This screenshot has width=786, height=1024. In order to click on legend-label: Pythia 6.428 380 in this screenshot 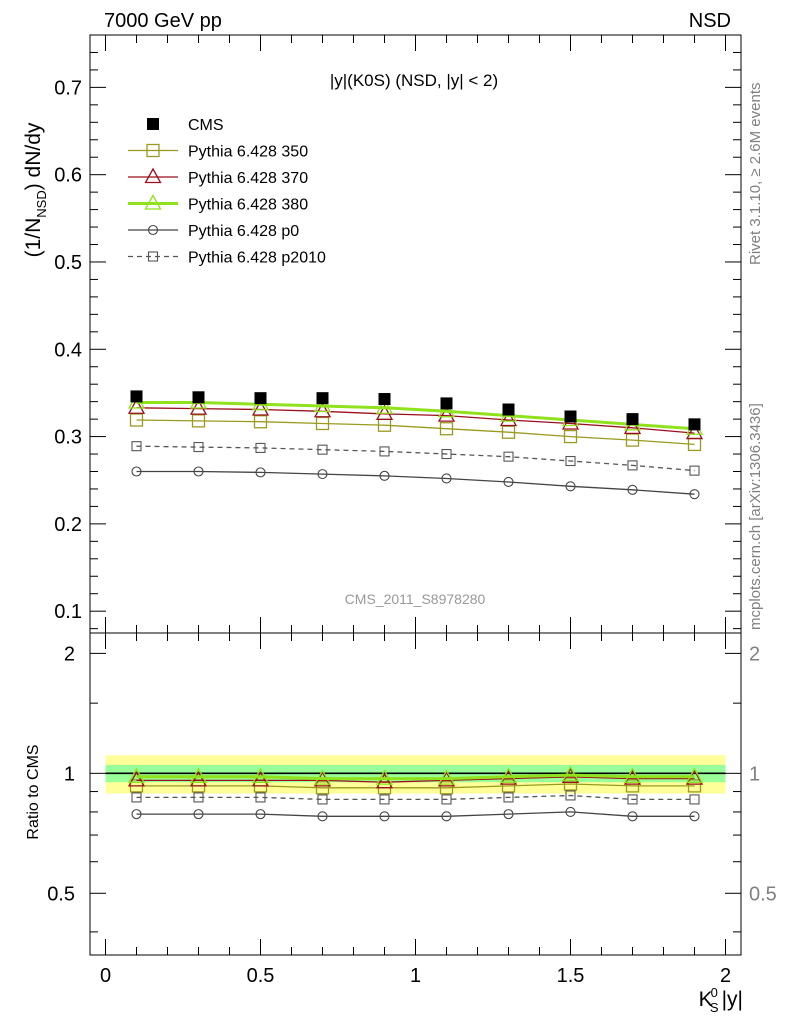, I will do `click(248, 205)`.